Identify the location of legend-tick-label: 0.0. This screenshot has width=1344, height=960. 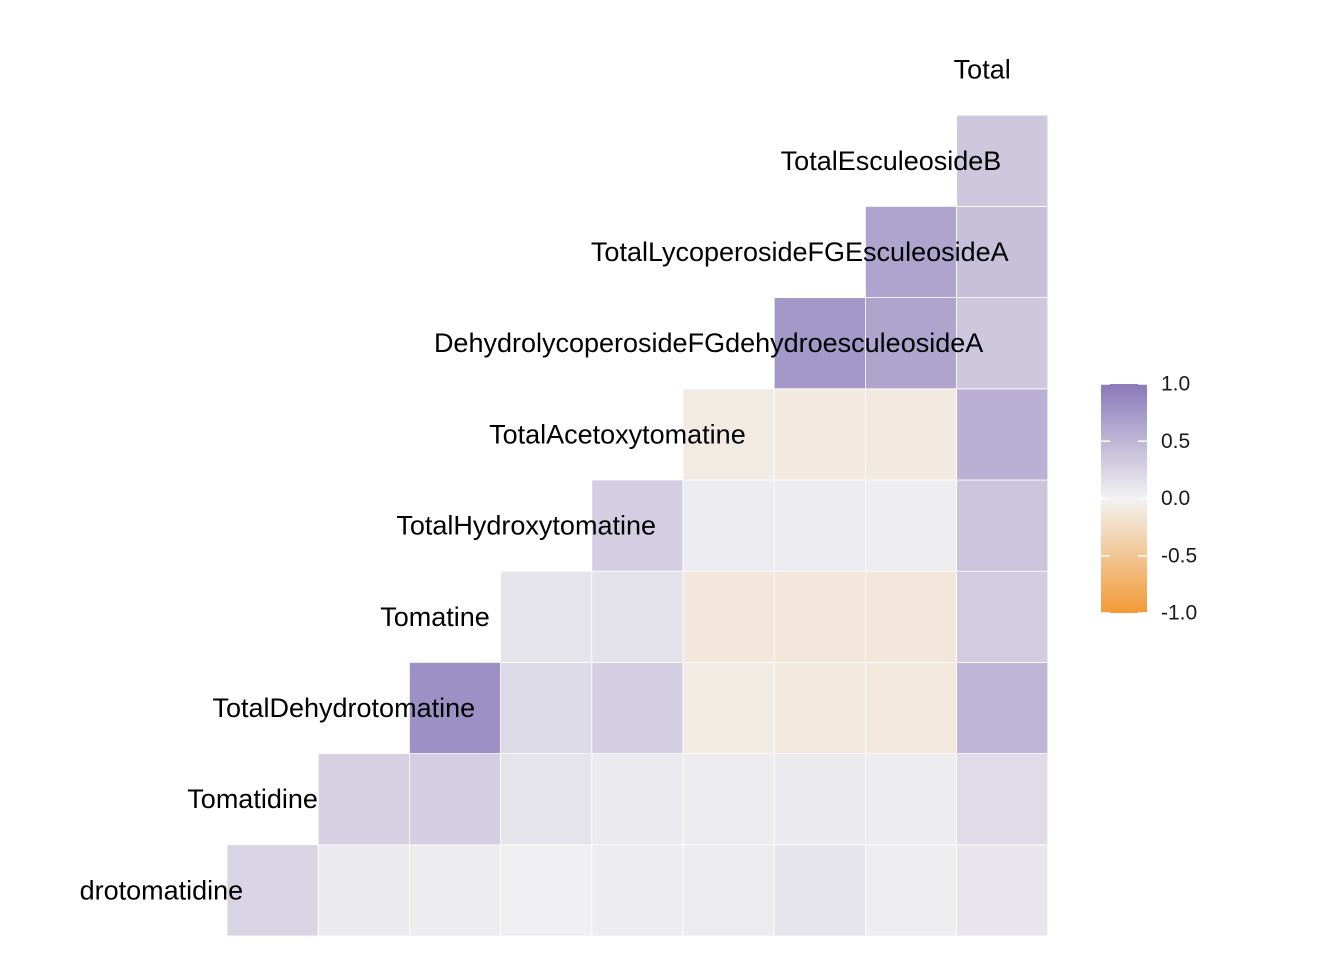
(1175, 498).